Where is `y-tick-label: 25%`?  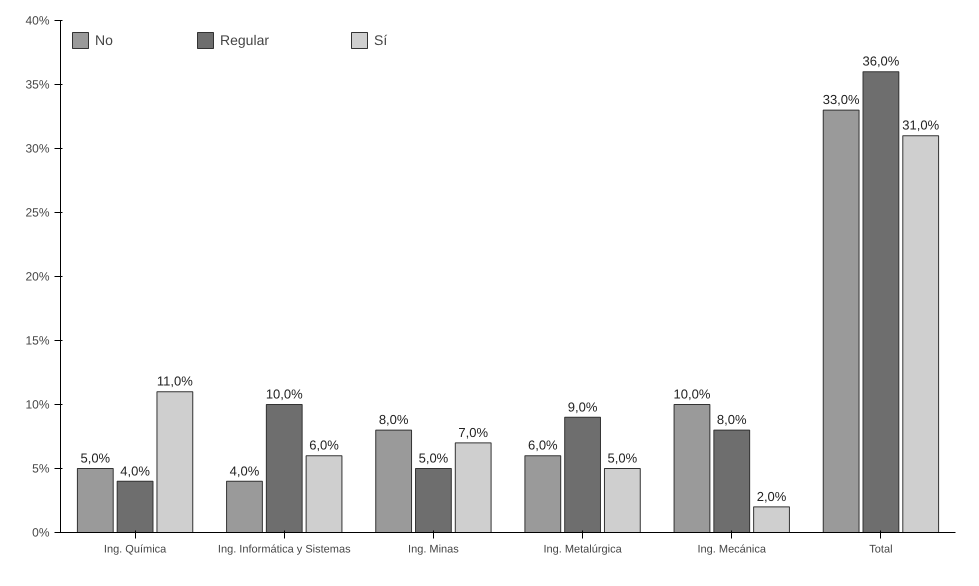 y-tick-label: 25% is located at coordinates (37, 213).